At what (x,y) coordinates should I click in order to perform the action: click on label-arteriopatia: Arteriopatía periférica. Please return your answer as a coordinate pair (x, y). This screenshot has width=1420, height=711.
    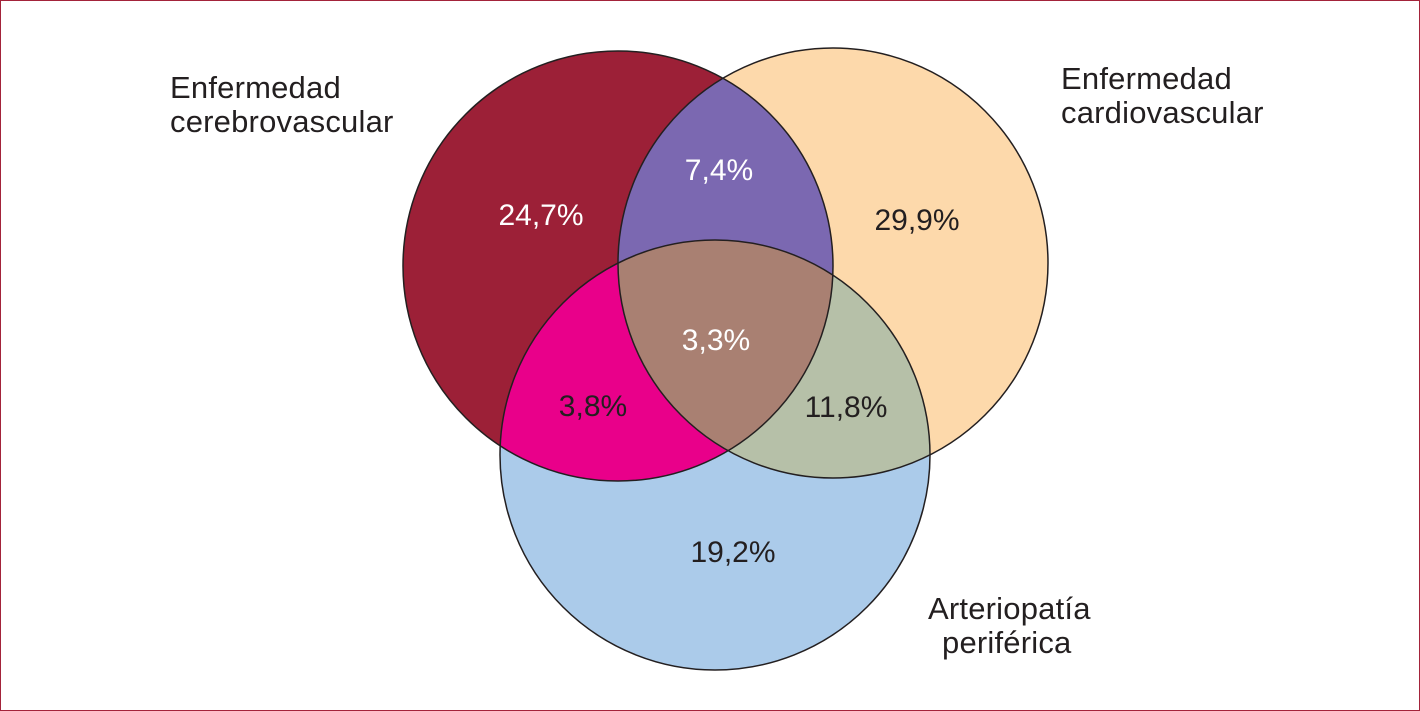
    Looking at the image, I should click on (1009, 626).